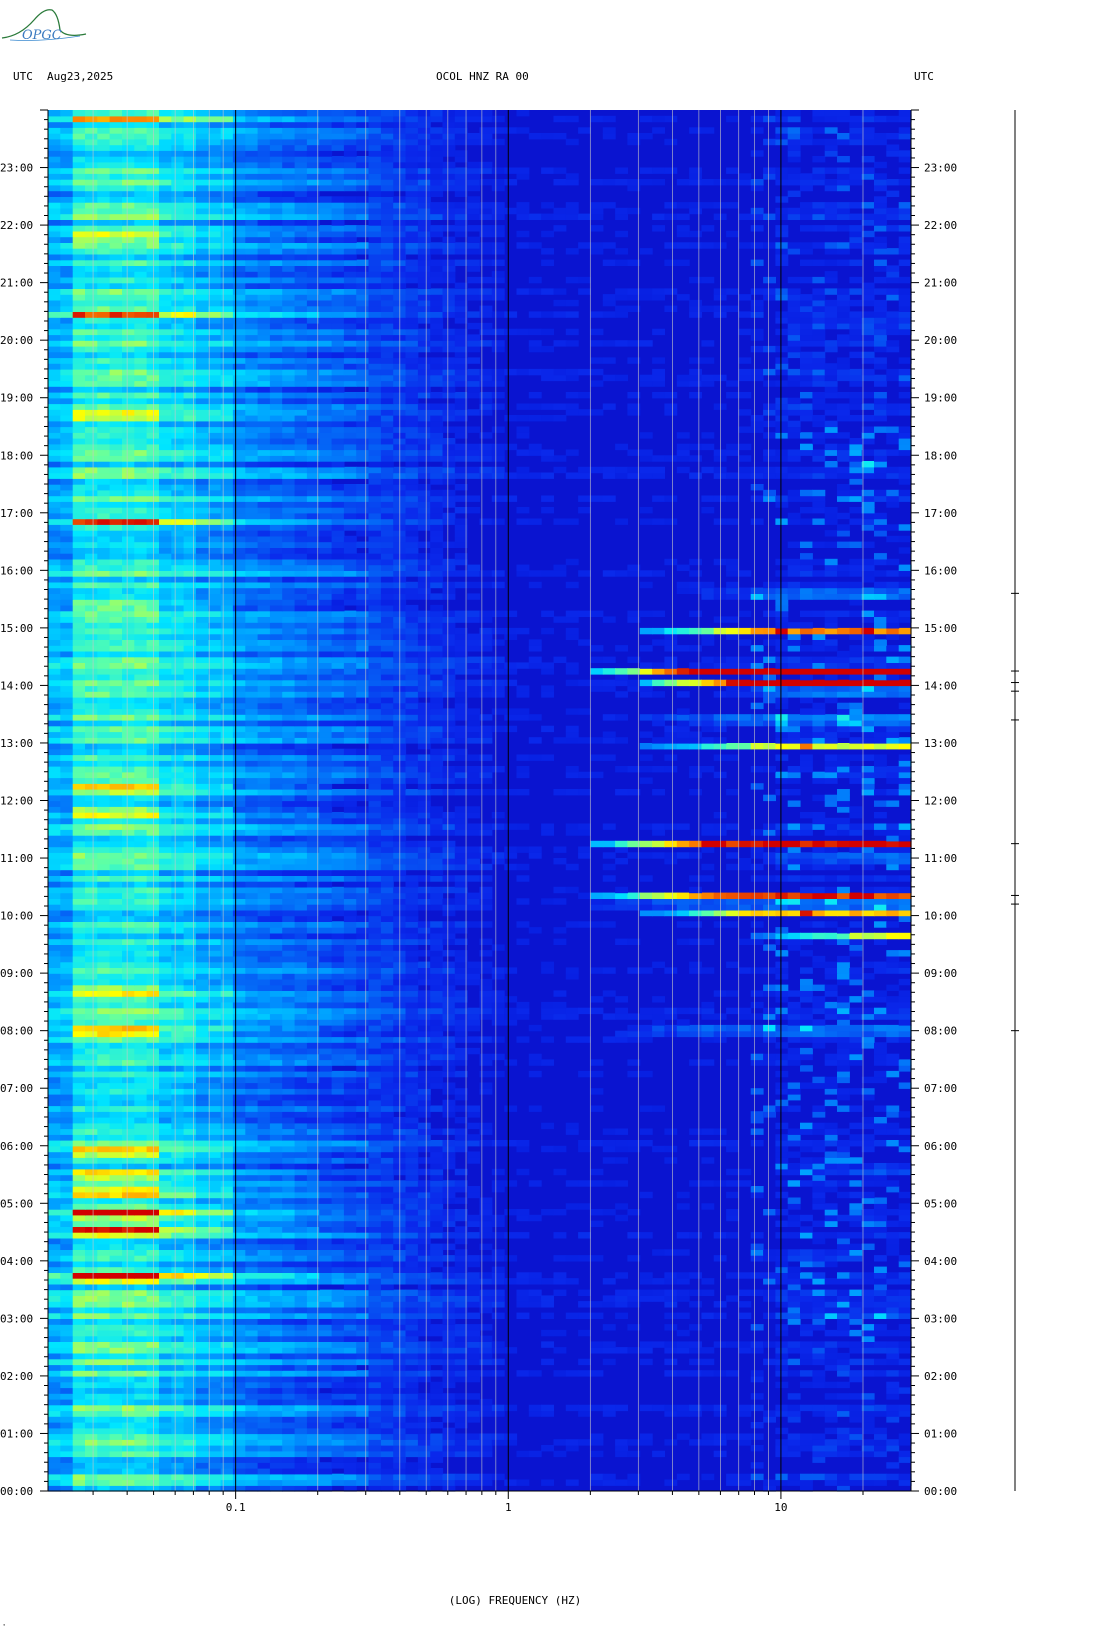  Describe the element at coordinates (42, 35) in the screenshot. I see `logo-text: OPGC` at that location.